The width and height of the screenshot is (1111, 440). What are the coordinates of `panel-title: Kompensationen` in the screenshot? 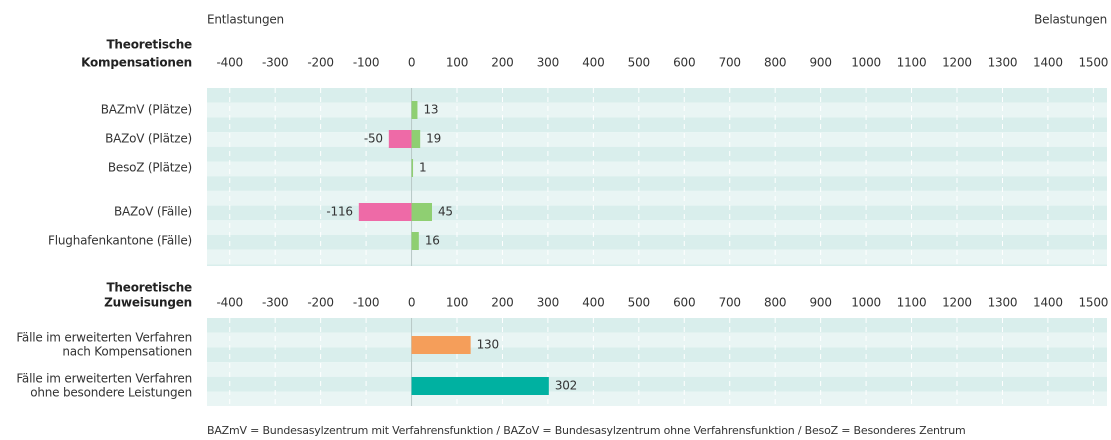 It's located at (136, 63).